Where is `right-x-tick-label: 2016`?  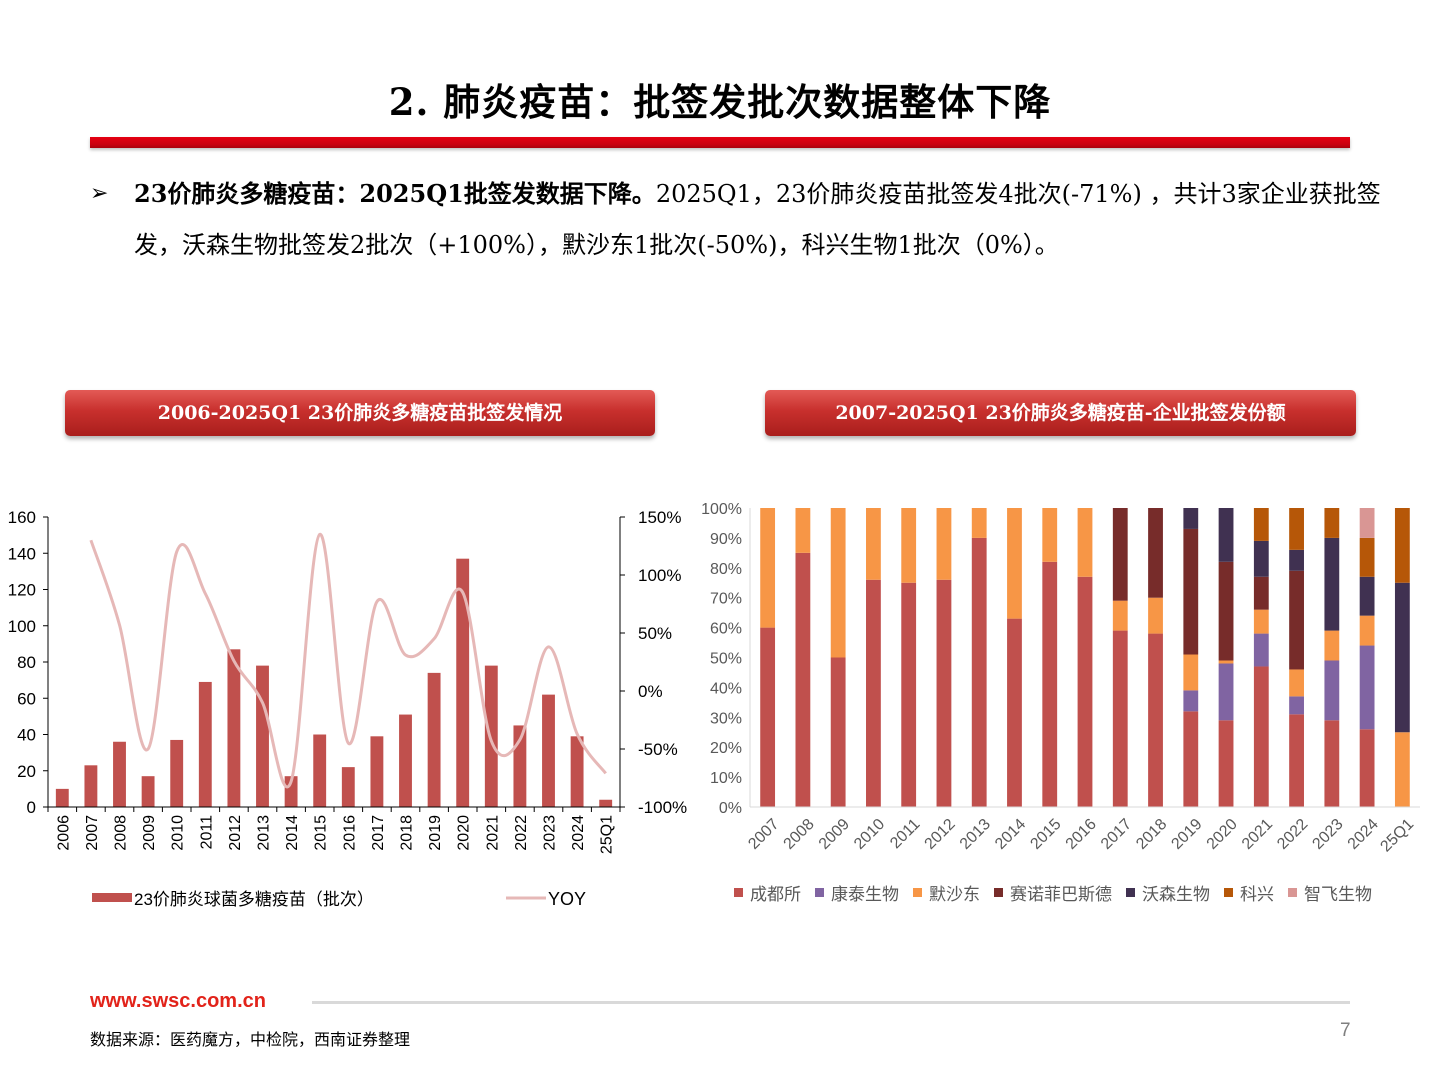 right-x-tick-label: 2016 is located at coordinates (1081, 834).